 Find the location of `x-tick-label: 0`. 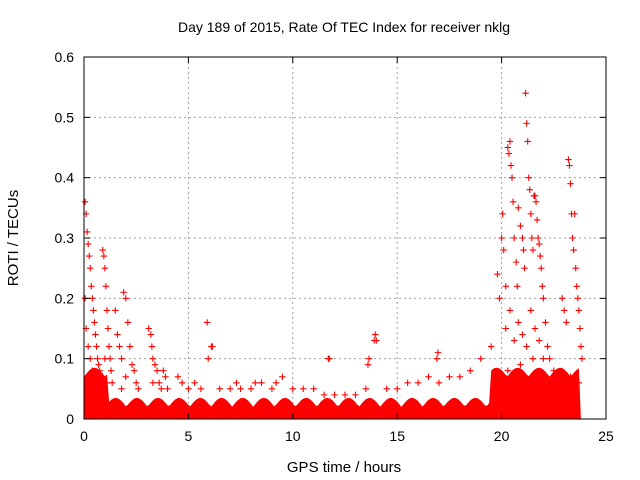

x-tick-label: 0 is located at coordinates (84, 436).